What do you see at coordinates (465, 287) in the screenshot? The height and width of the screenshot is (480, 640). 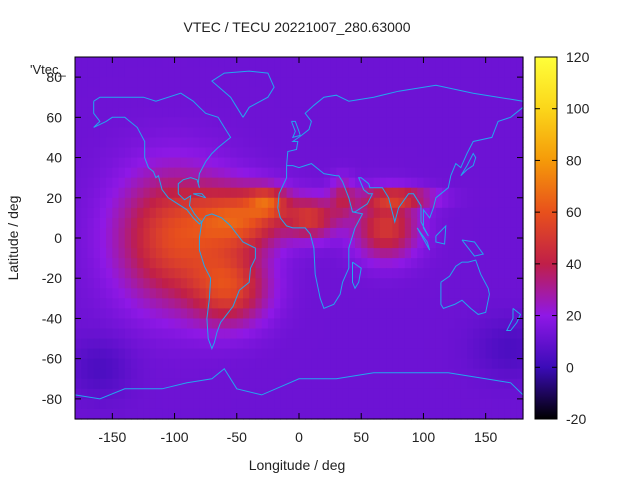 I see `coastline` at bounding box center [465, 287].